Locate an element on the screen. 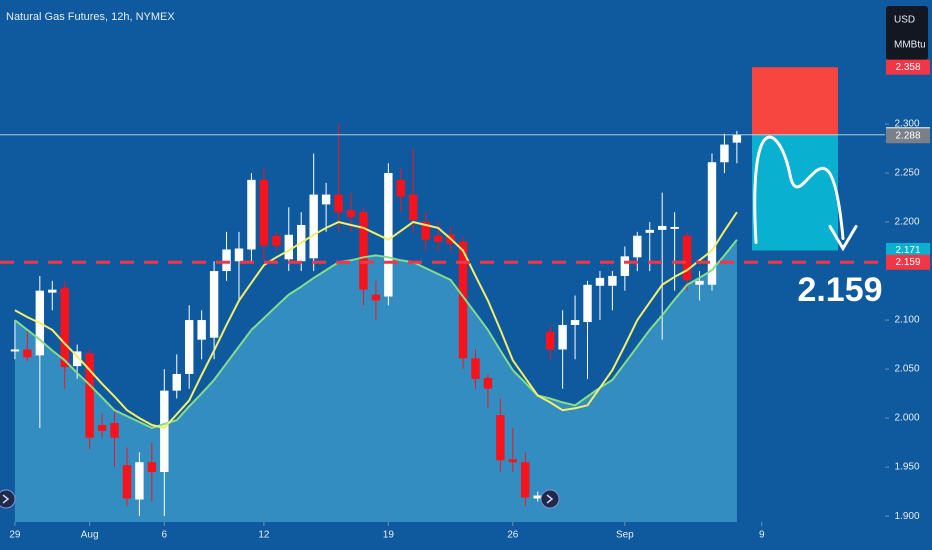  x-tick-label: 6 is located at coordinates (165, 535).